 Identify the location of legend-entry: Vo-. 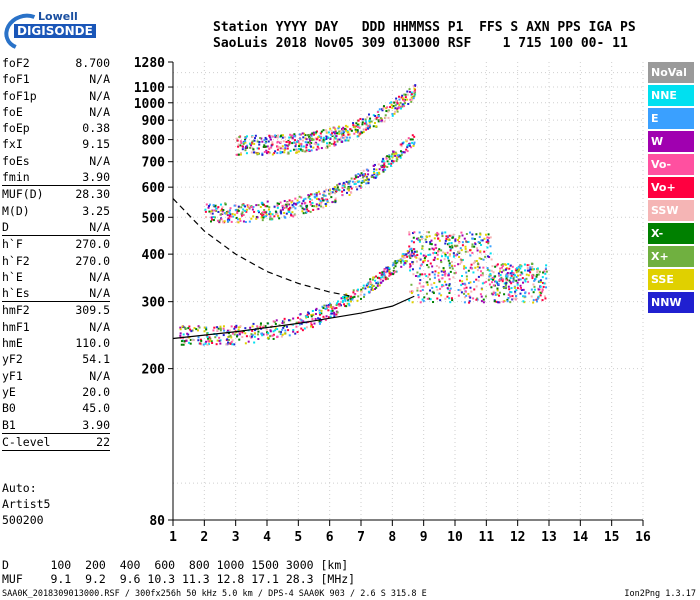
(671, 164).